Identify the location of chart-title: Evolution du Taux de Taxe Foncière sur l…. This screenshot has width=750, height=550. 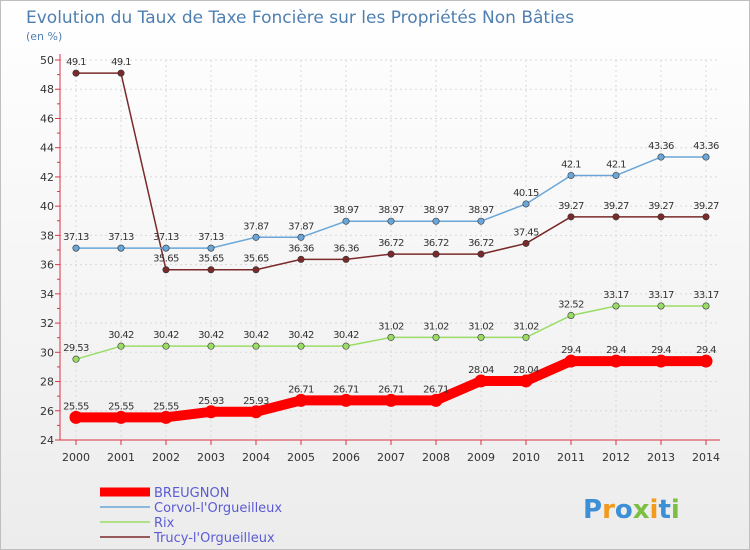
(300, 18).